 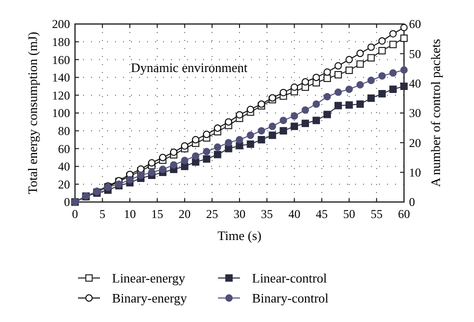 I want to click on annotation: Dynamic environment, so click(x=189, y=68).